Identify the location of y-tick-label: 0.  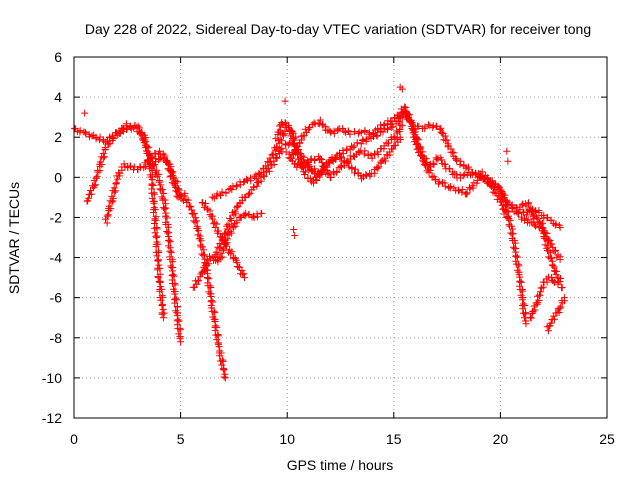
(58, 177).